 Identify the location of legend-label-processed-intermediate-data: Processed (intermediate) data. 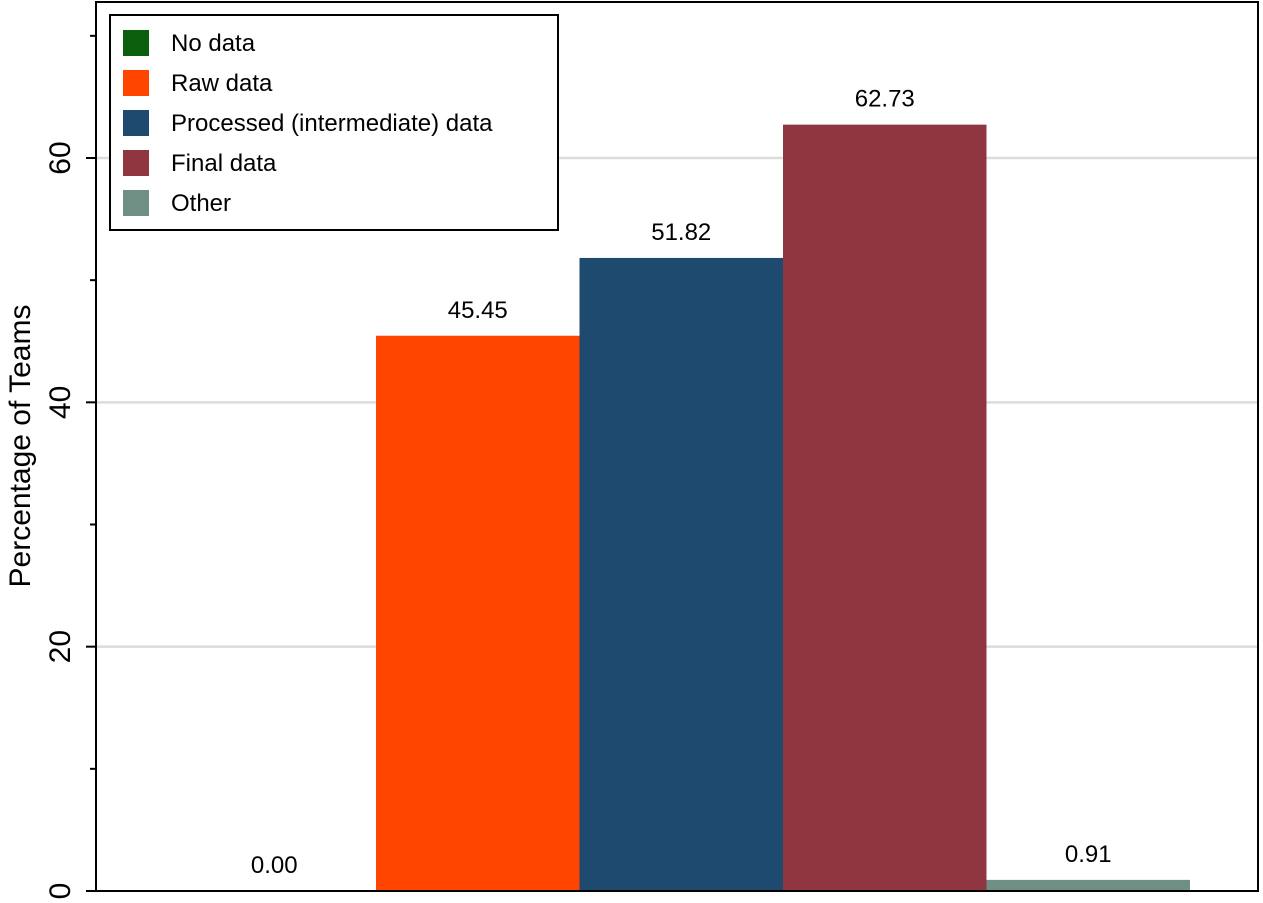
(332, 123).